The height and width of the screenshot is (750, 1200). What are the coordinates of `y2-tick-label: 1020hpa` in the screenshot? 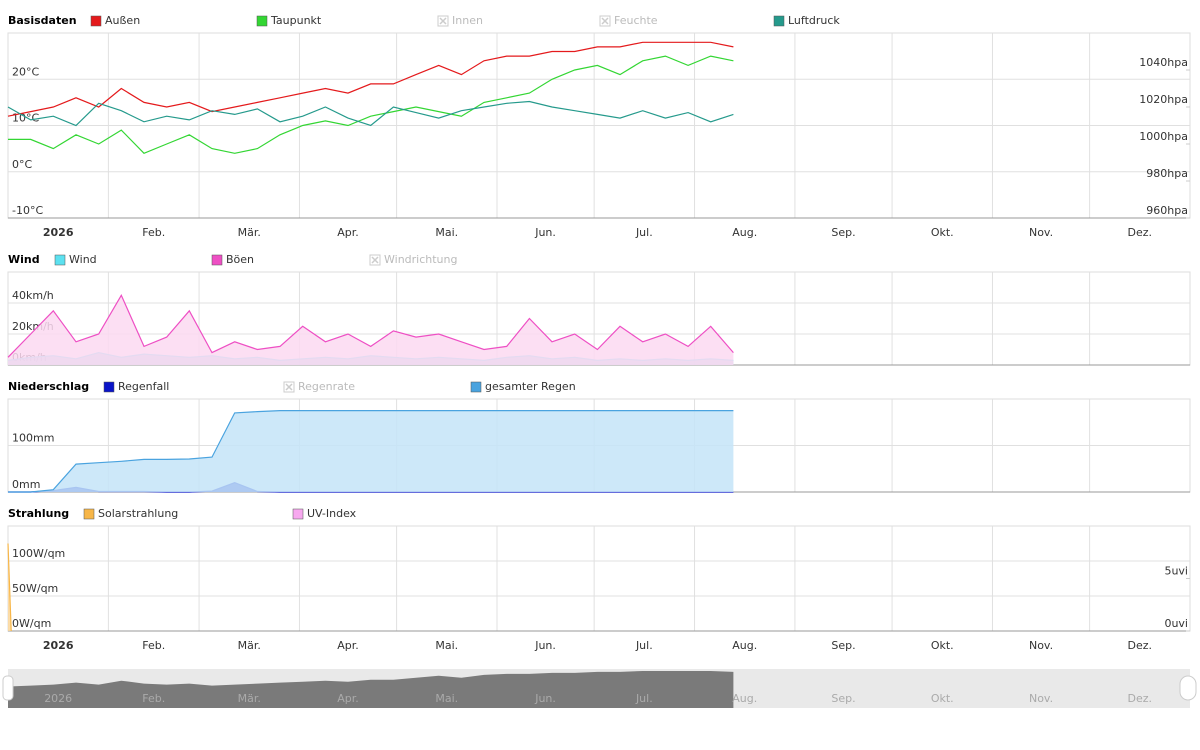 It's located at (1163, 99).